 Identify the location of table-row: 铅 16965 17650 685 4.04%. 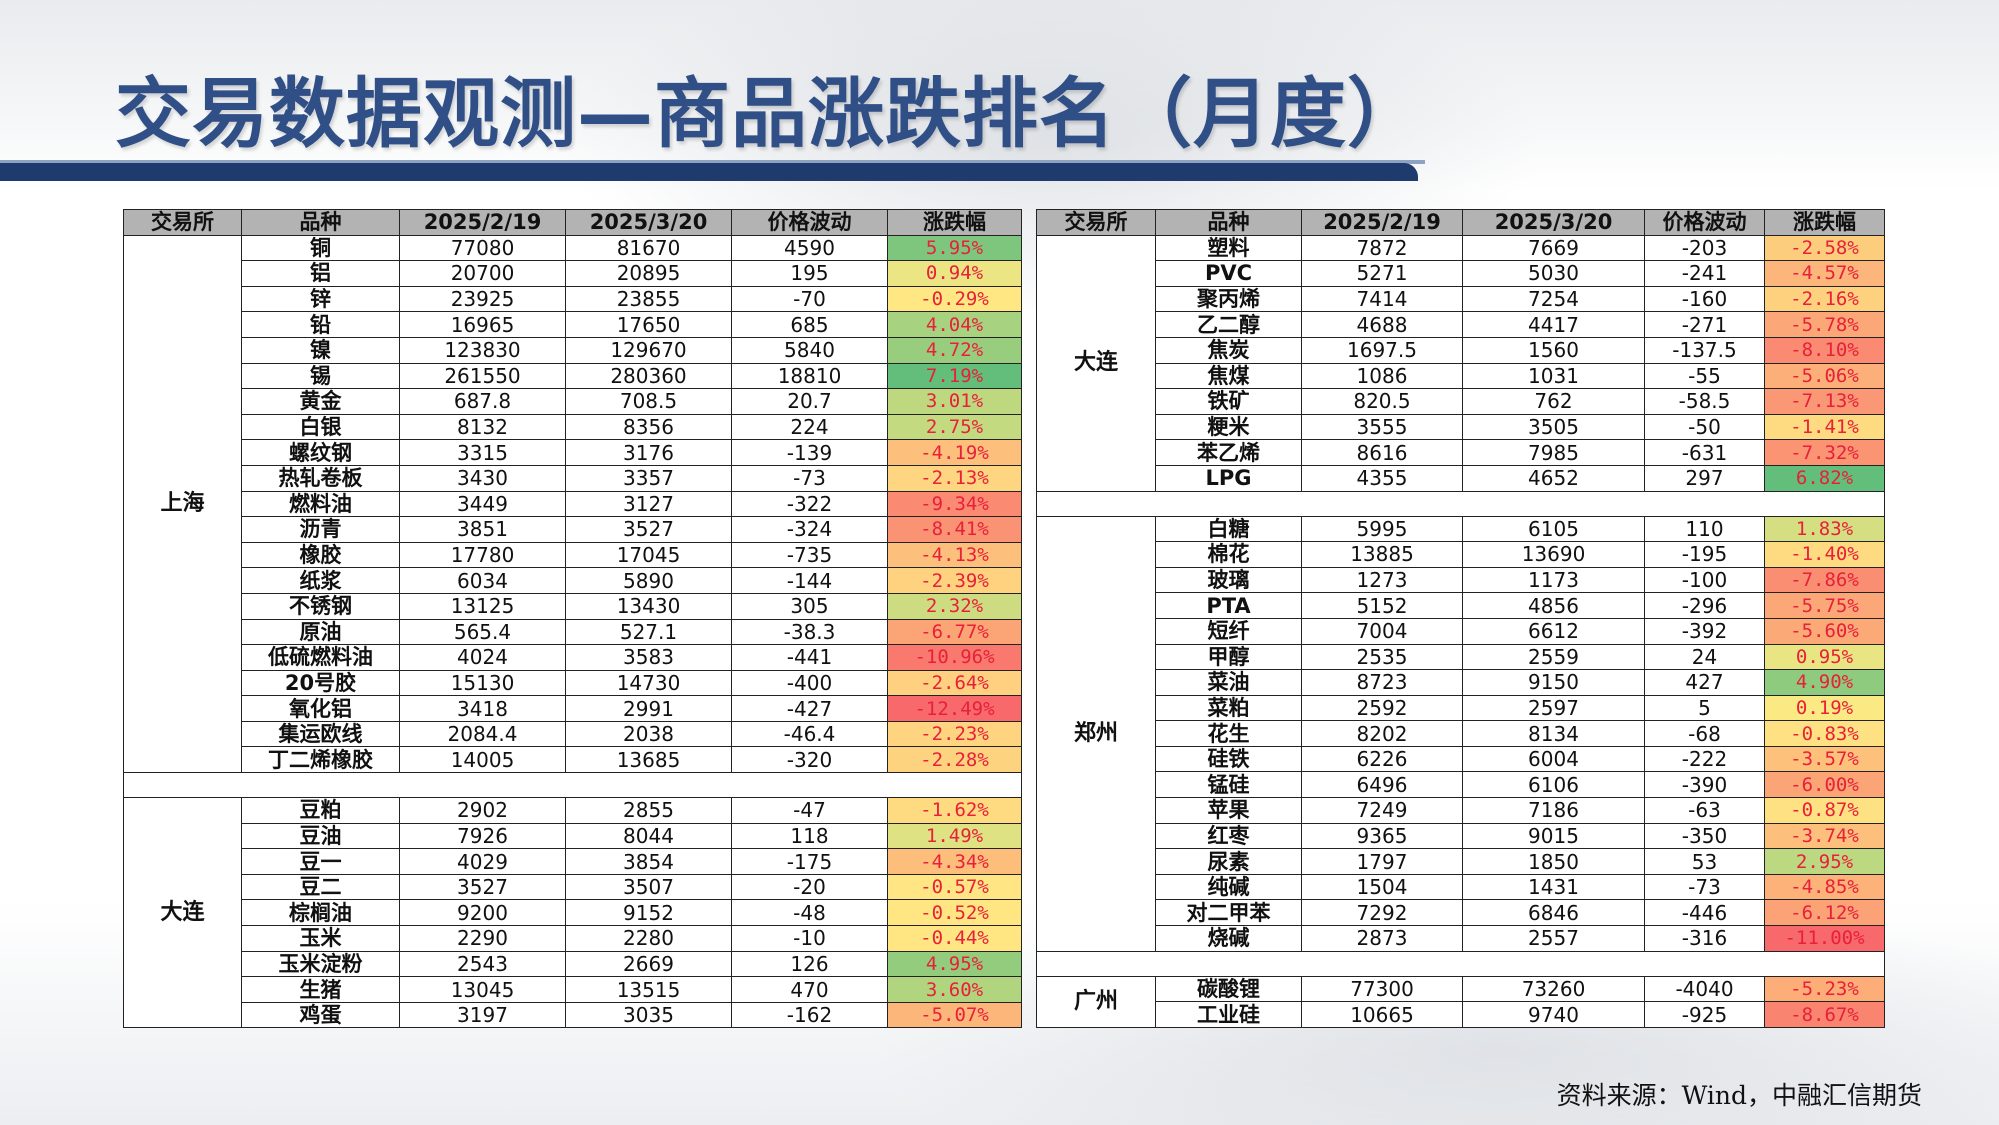
(573, 324).